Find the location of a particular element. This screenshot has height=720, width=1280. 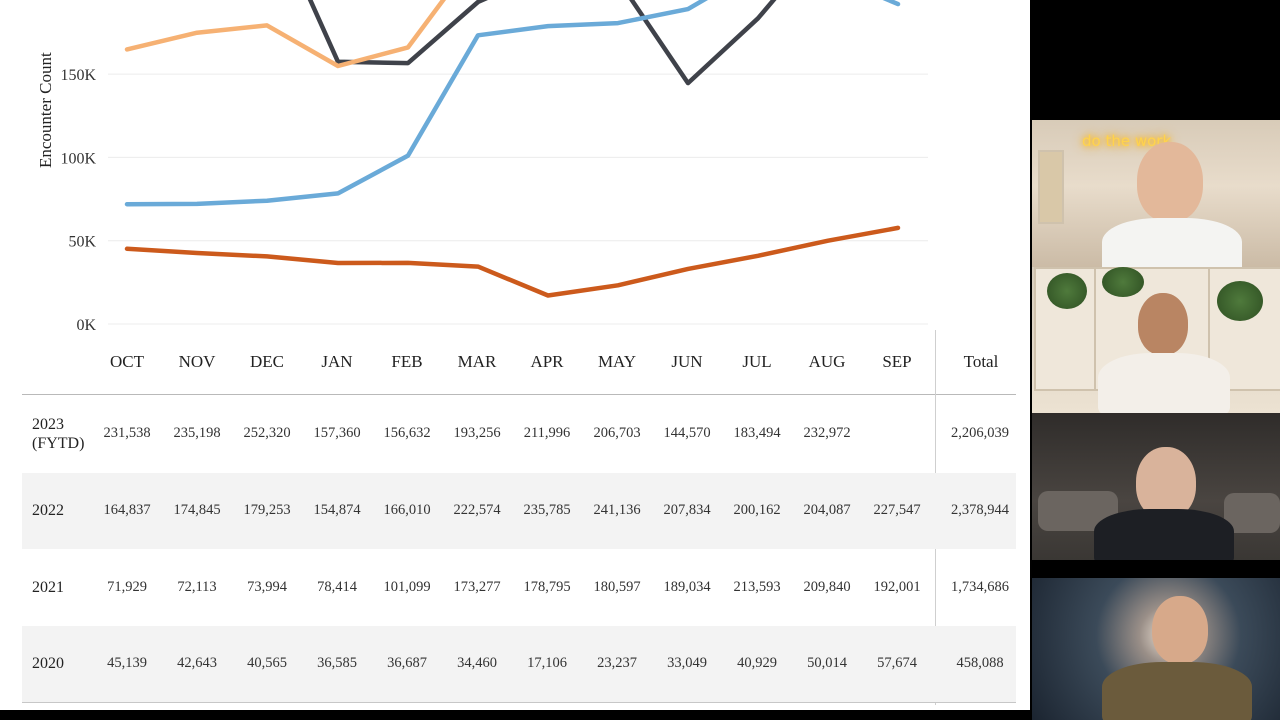

table-cell: 73,994 is located at coordinates (267, 586).